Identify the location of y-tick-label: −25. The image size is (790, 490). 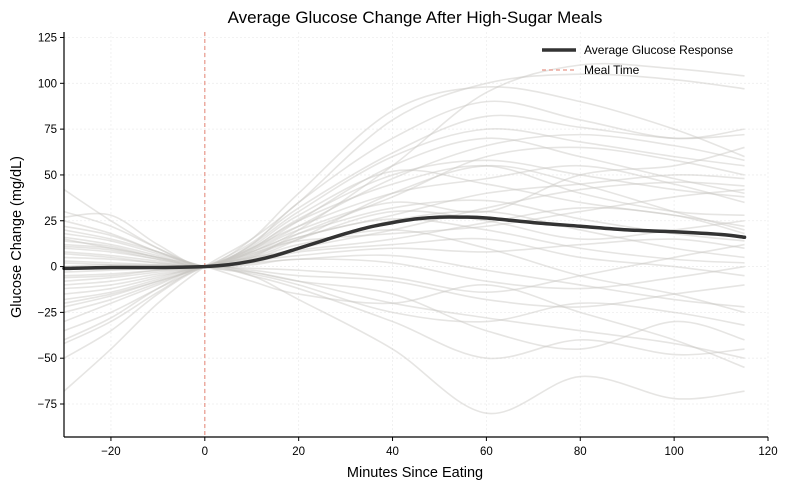
(47, 313).